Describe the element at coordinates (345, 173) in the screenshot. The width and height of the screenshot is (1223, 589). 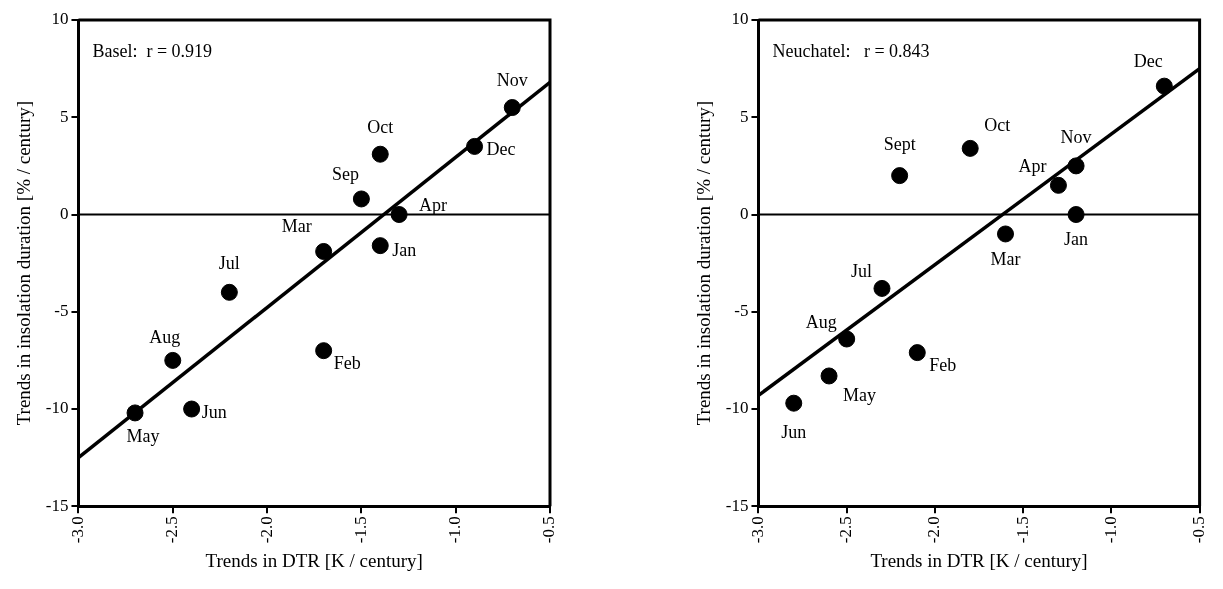
I see `annotation: Sep` at that location.